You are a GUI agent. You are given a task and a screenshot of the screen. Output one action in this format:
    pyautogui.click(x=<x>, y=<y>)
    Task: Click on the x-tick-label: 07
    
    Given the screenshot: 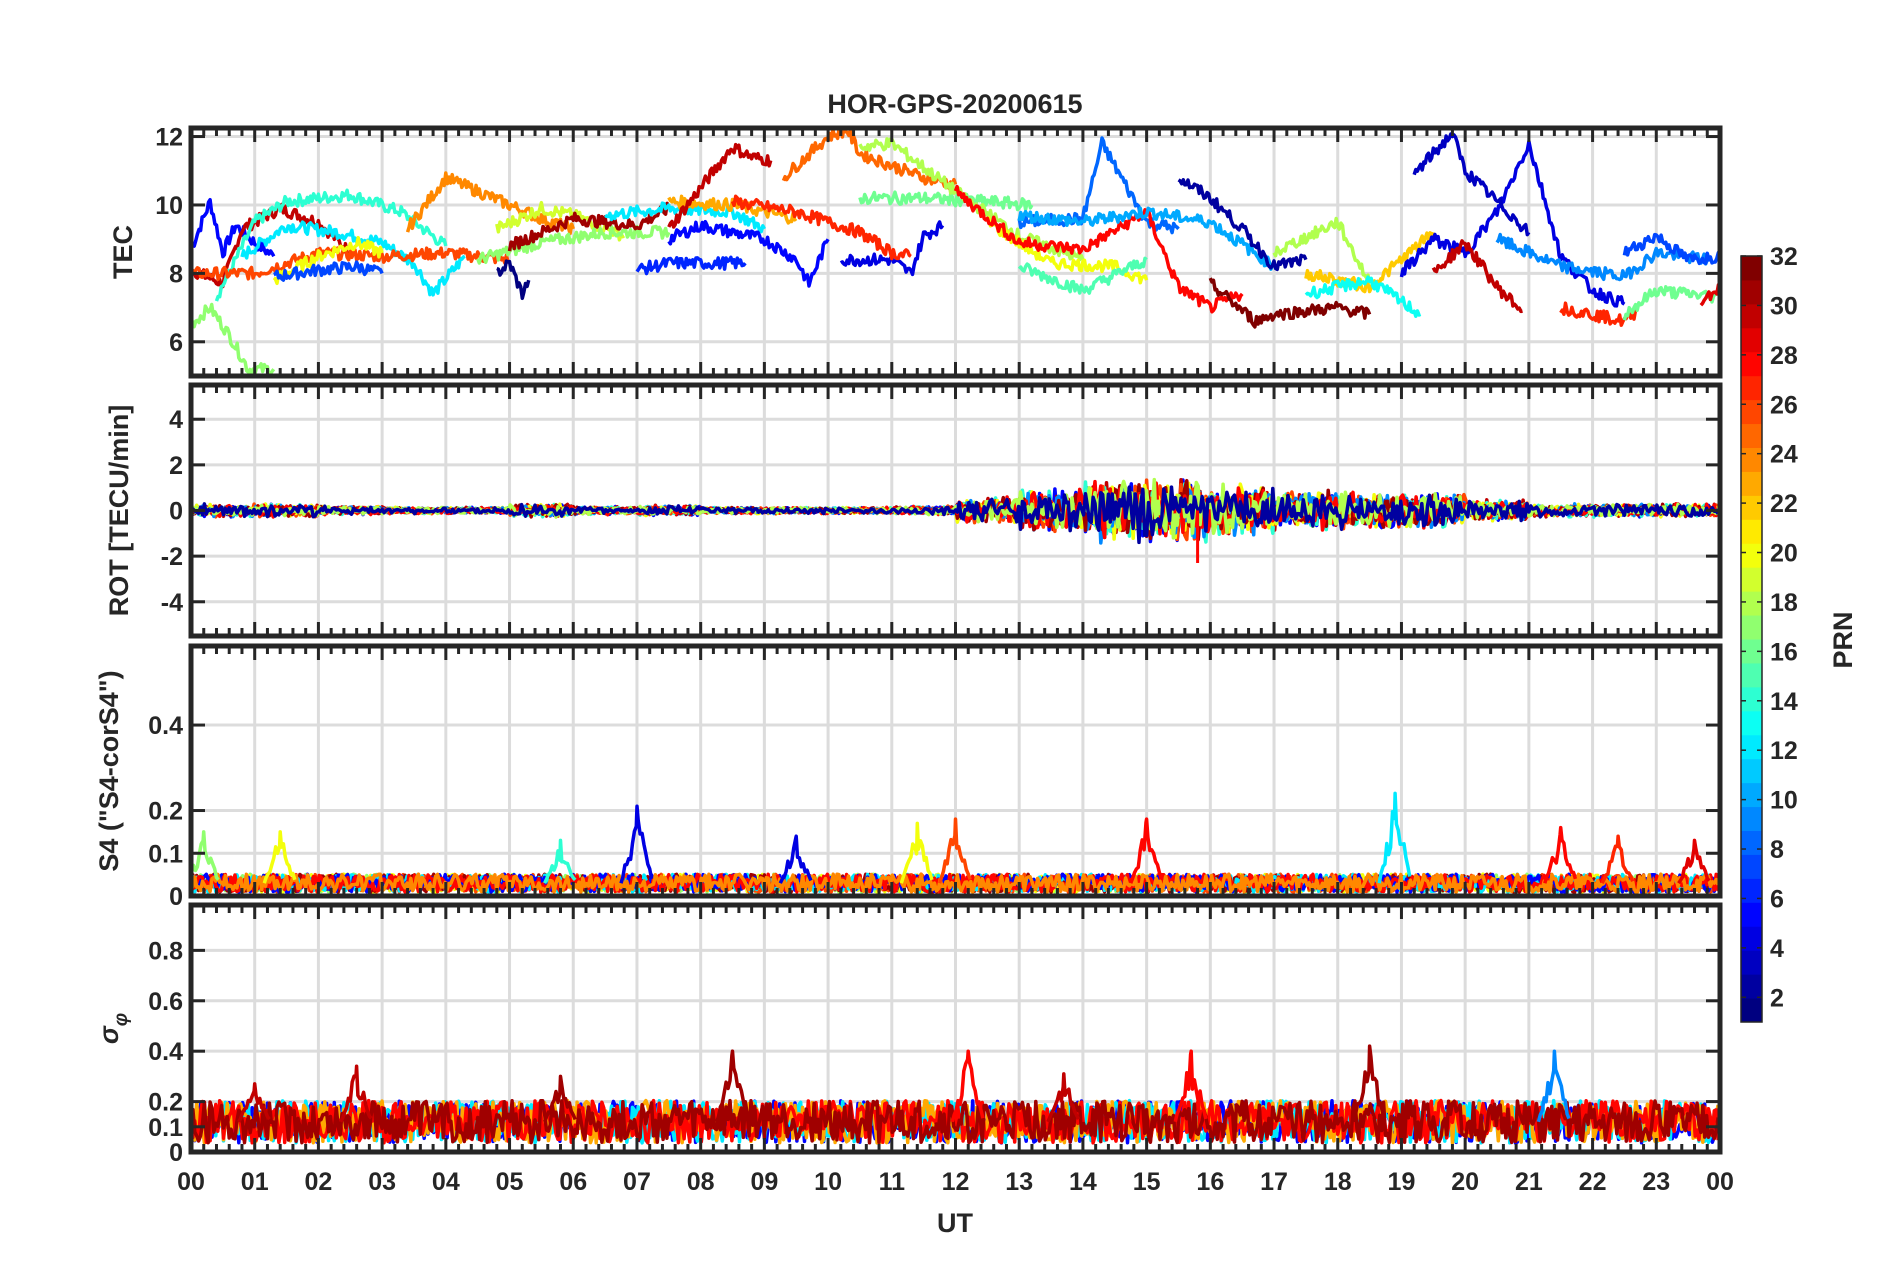 What is the action you would take?
    pyautogui.click(x=637, y=1182)
    